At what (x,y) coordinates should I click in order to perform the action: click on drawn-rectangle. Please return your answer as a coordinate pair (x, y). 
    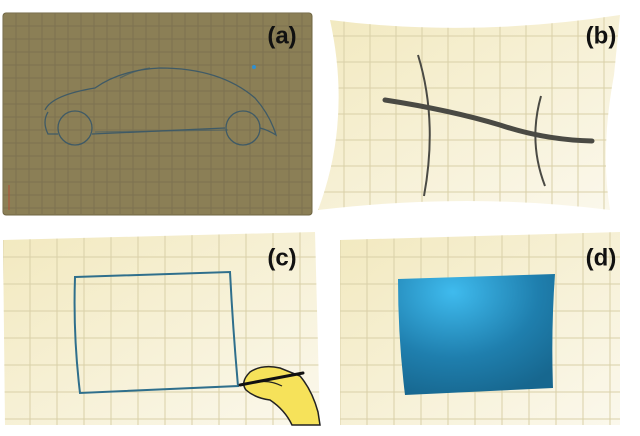
    Looking at the image, I should click on (156, 332).